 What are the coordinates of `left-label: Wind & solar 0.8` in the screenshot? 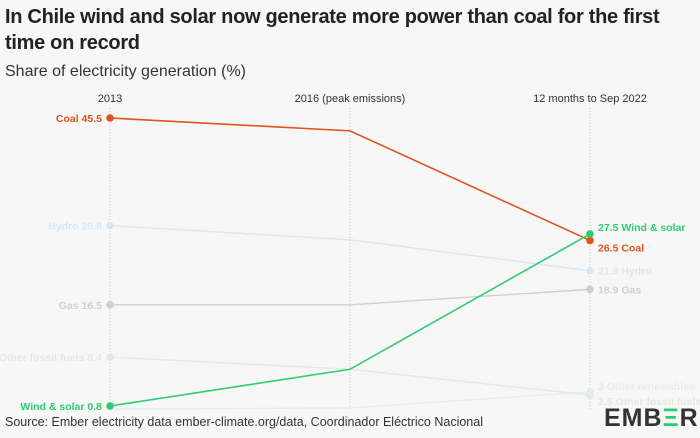 It's located at (61, 407).